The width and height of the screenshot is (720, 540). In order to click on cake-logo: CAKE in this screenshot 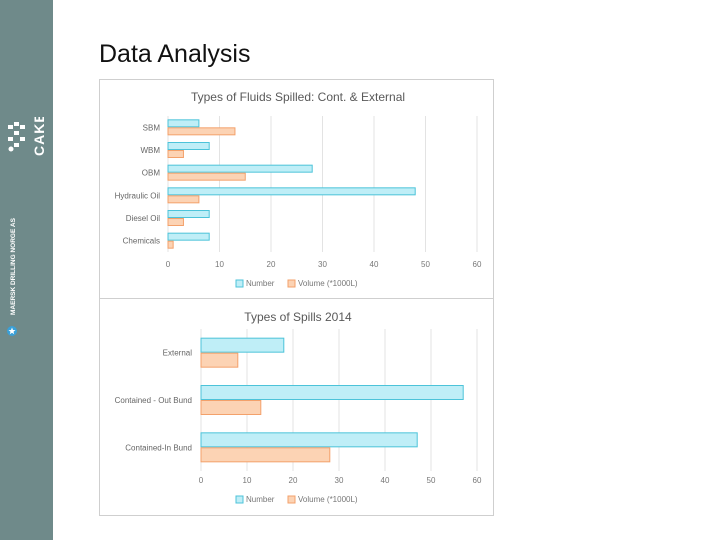, I will do `click(27, 136)`.